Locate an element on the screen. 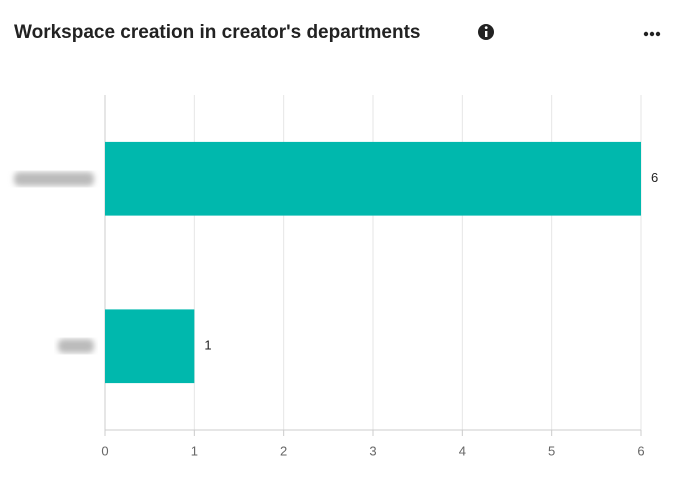 The width and height of the screenshot is (677, 477). info-icon is located at coordinates (486, 32).